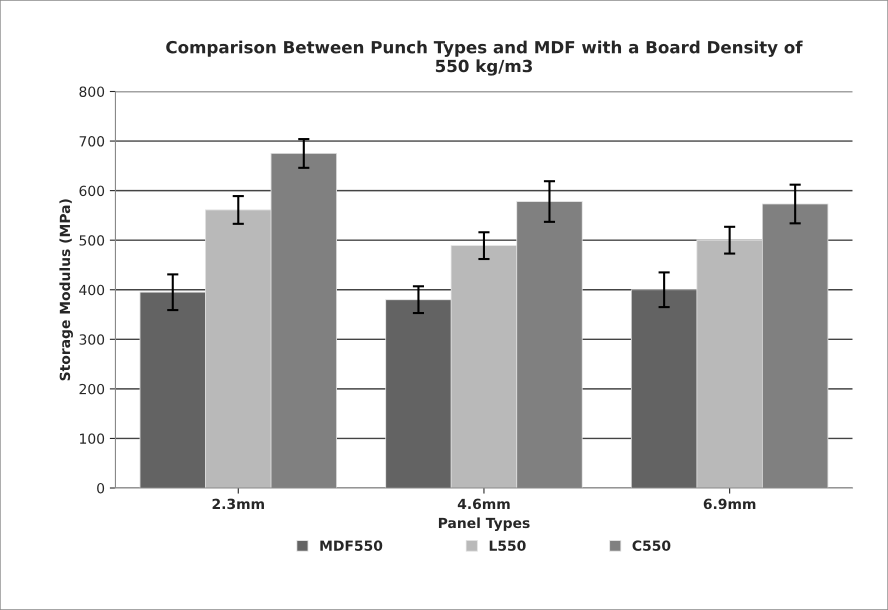 The image size is (888, 610). What do you see at coordinates (92, 141) in the screenshot?
I see `y-tick-label: 700` at bounding box center [92, 141].